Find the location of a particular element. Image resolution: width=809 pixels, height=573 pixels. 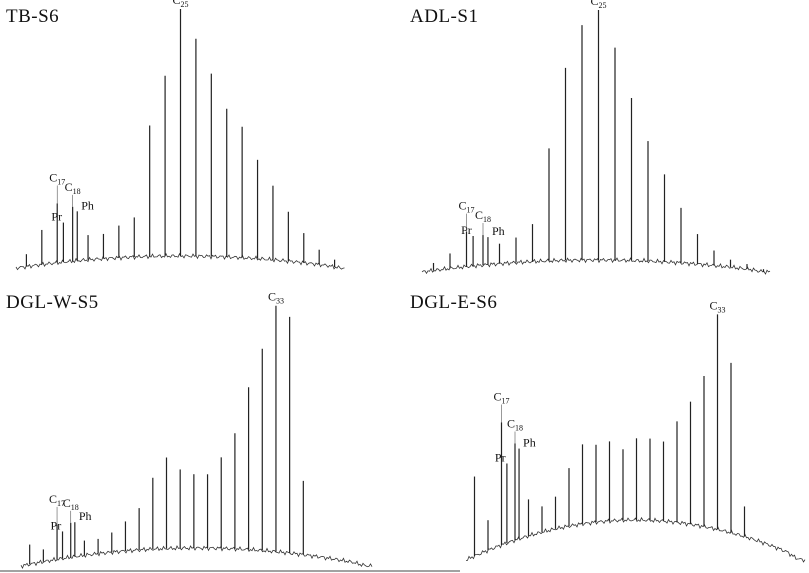

panel-title: TB-S6 is located at coordinates (32, 16).